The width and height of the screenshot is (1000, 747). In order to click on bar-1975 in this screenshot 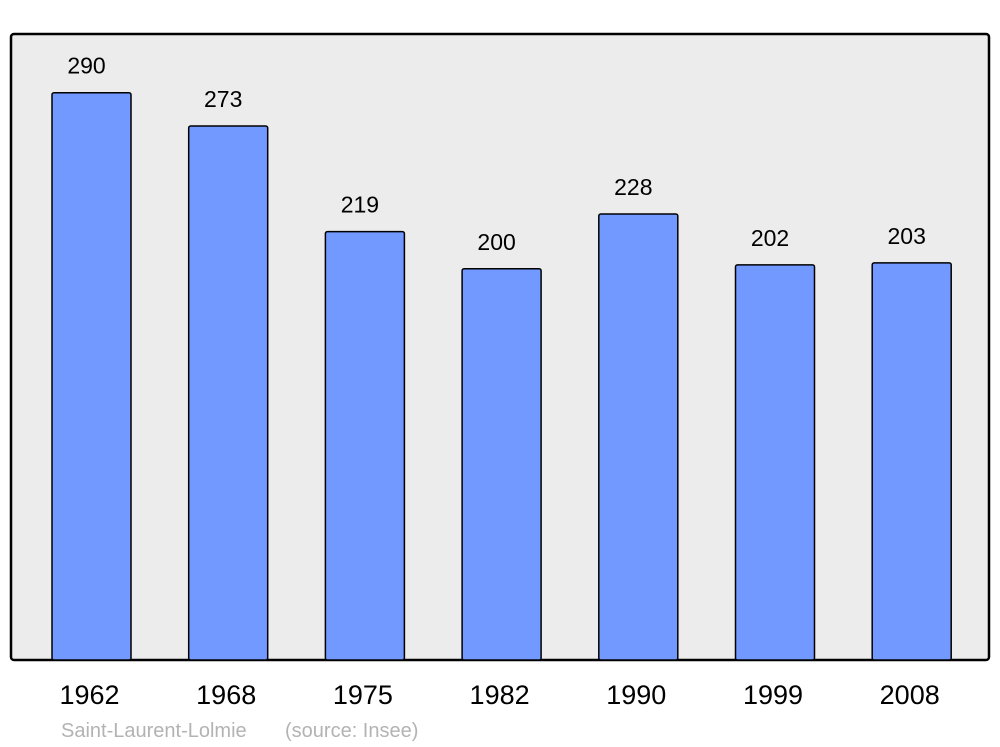, I will do `click(365, 445)`.